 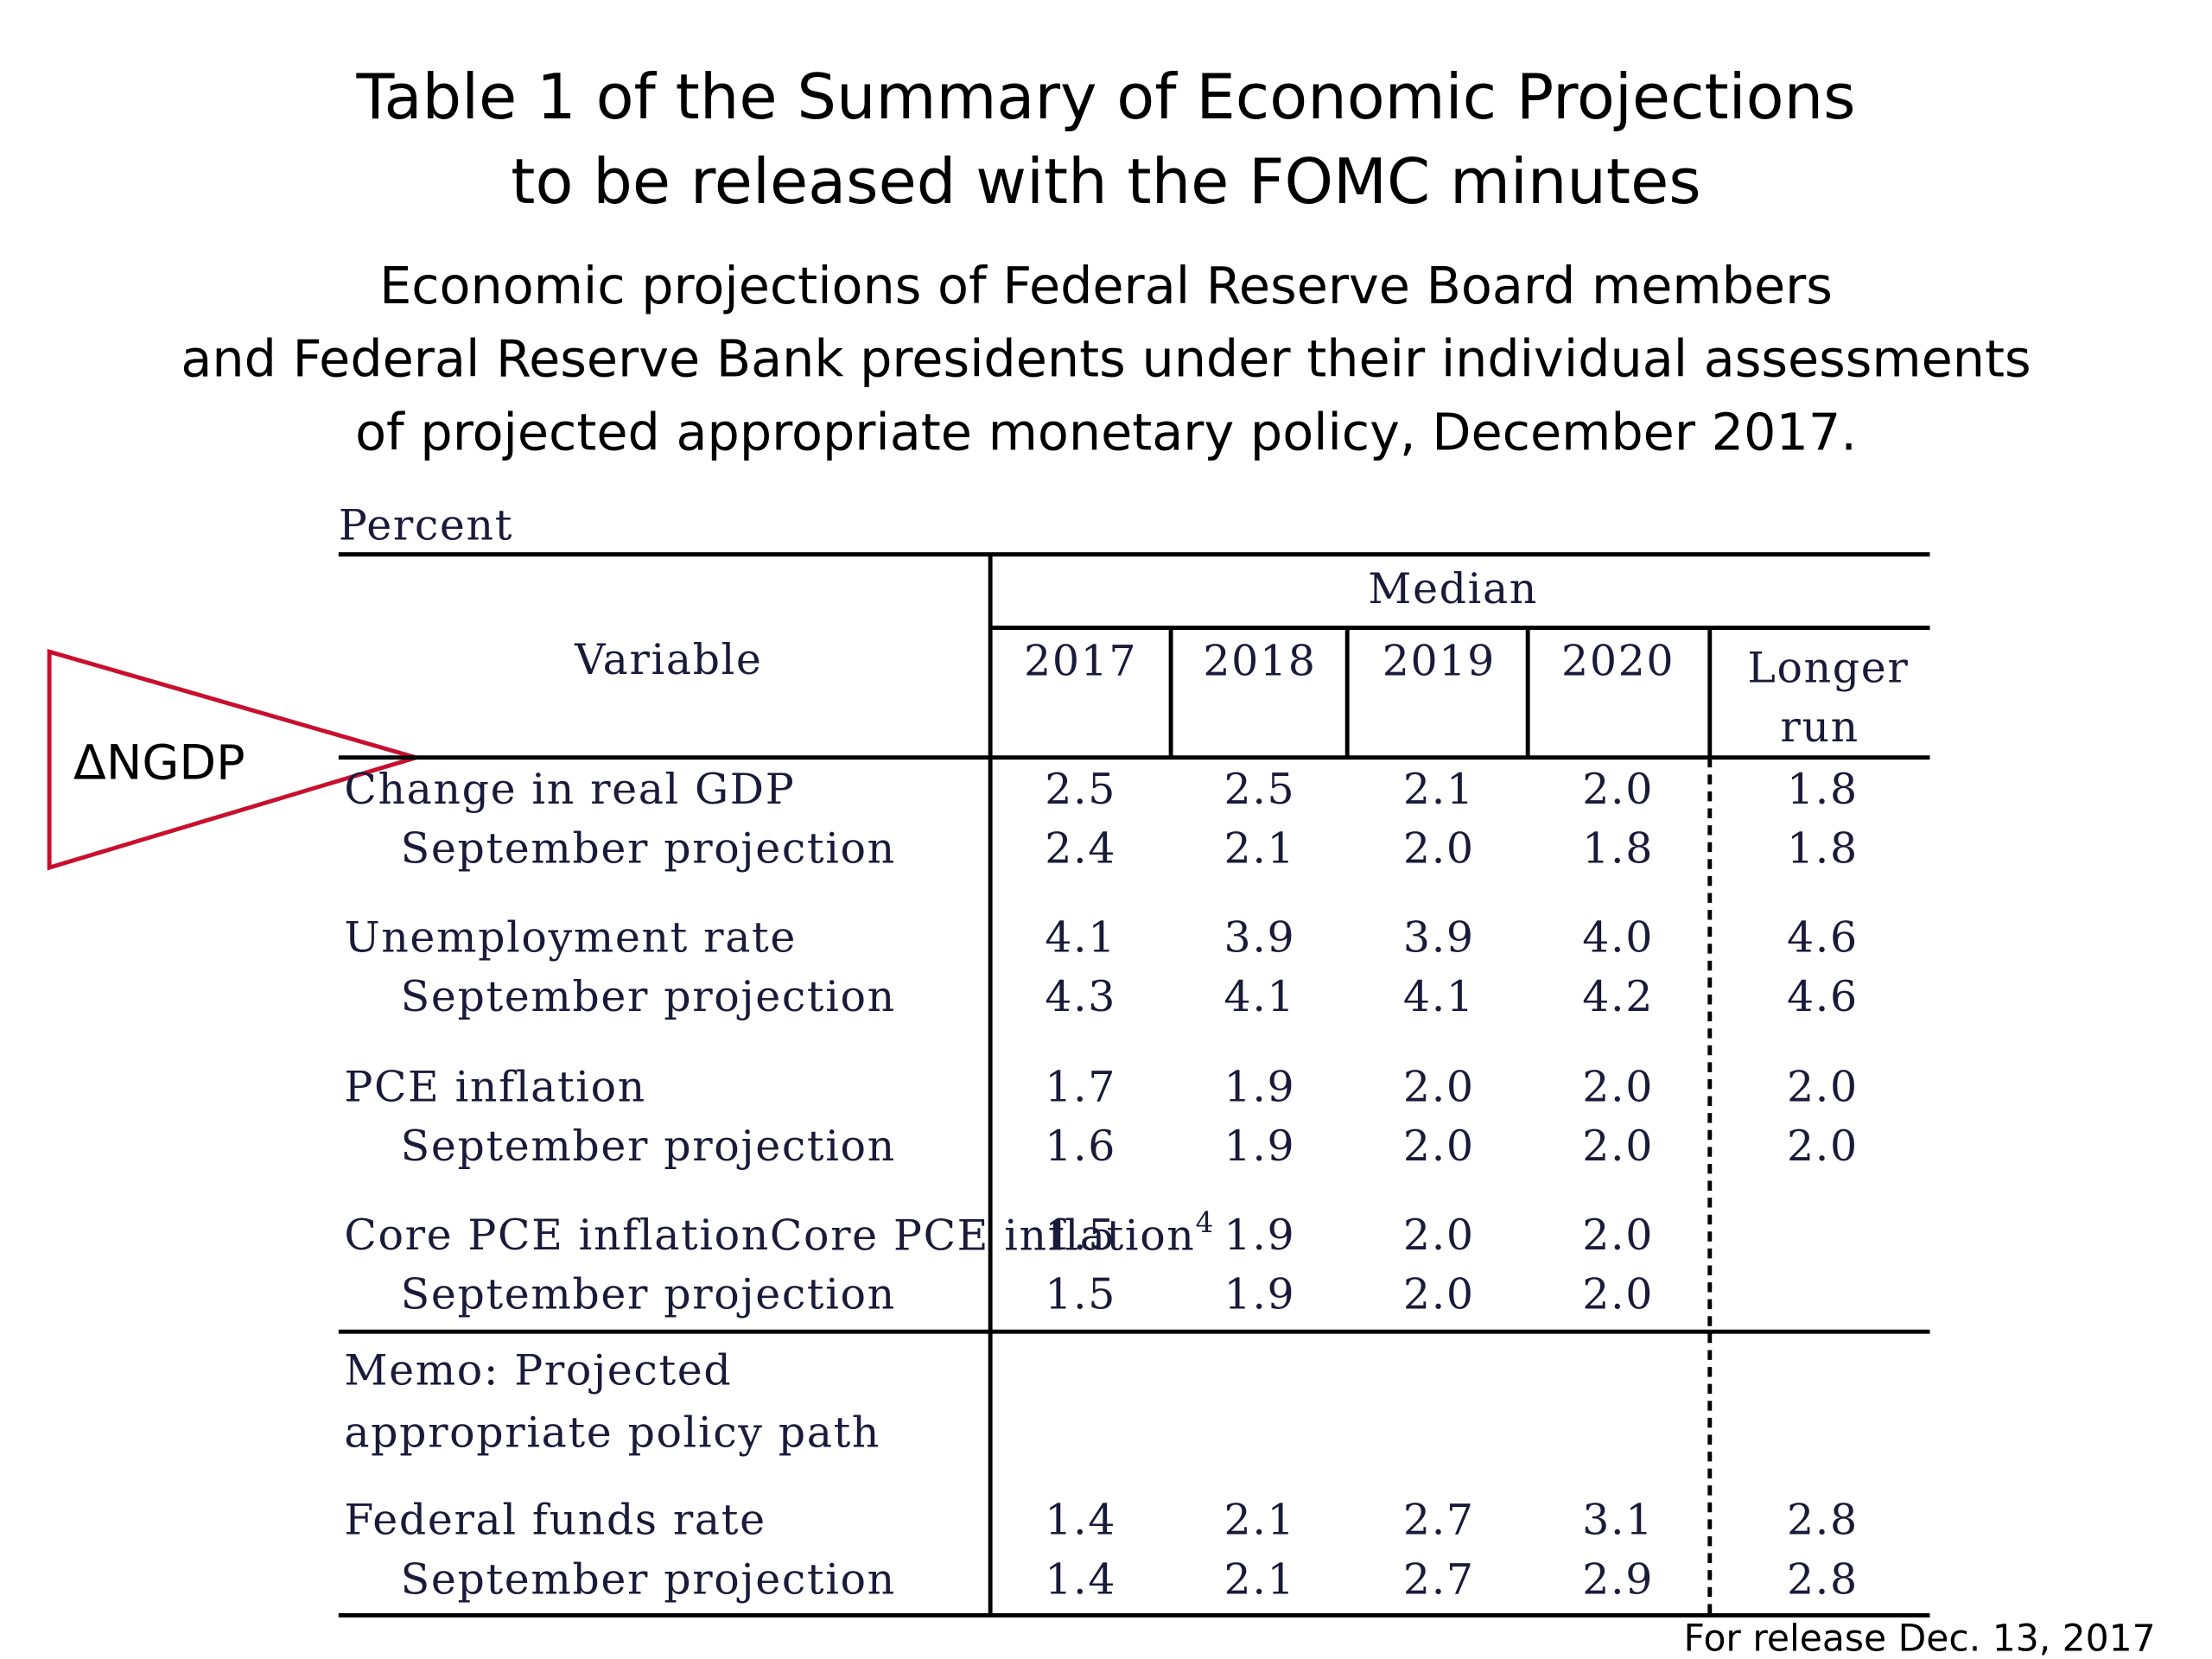 What do you see at coordinates (570, 937) in the screenshot?
I see `row-label: Unemployment rate` at bounding box center [570, 937].